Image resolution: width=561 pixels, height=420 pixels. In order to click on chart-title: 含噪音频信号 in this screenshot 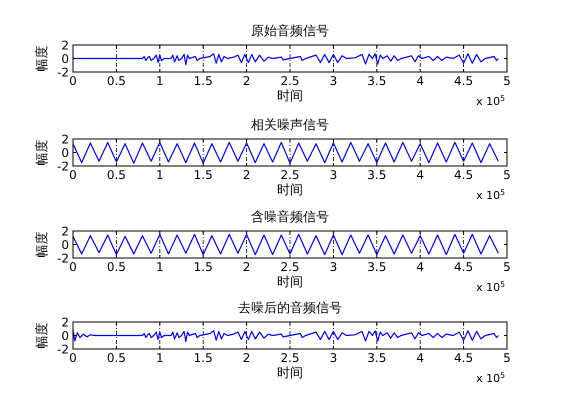, I will do `click(290, 217)`.